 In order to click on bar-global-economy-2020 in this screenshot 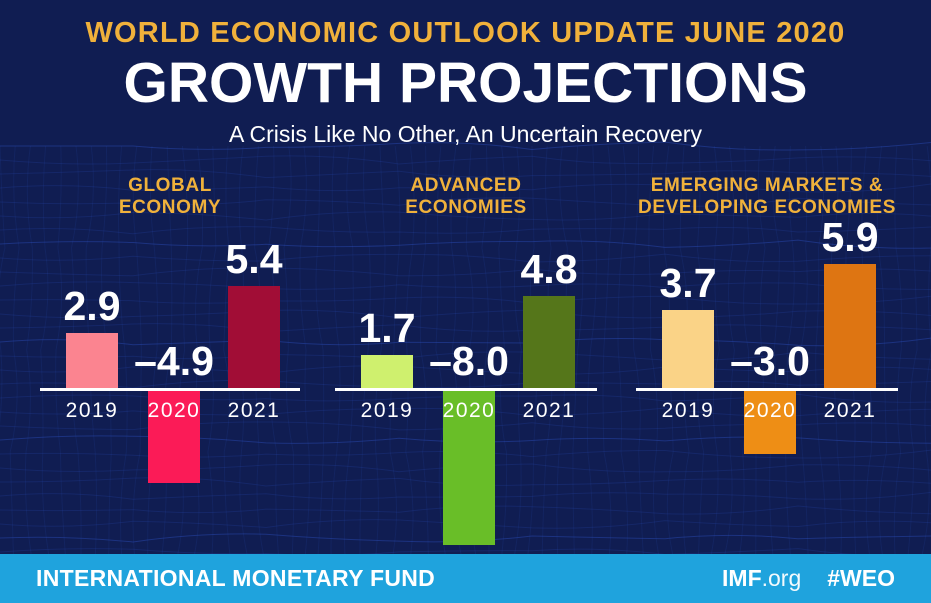, I will do `click(174, 435)`.